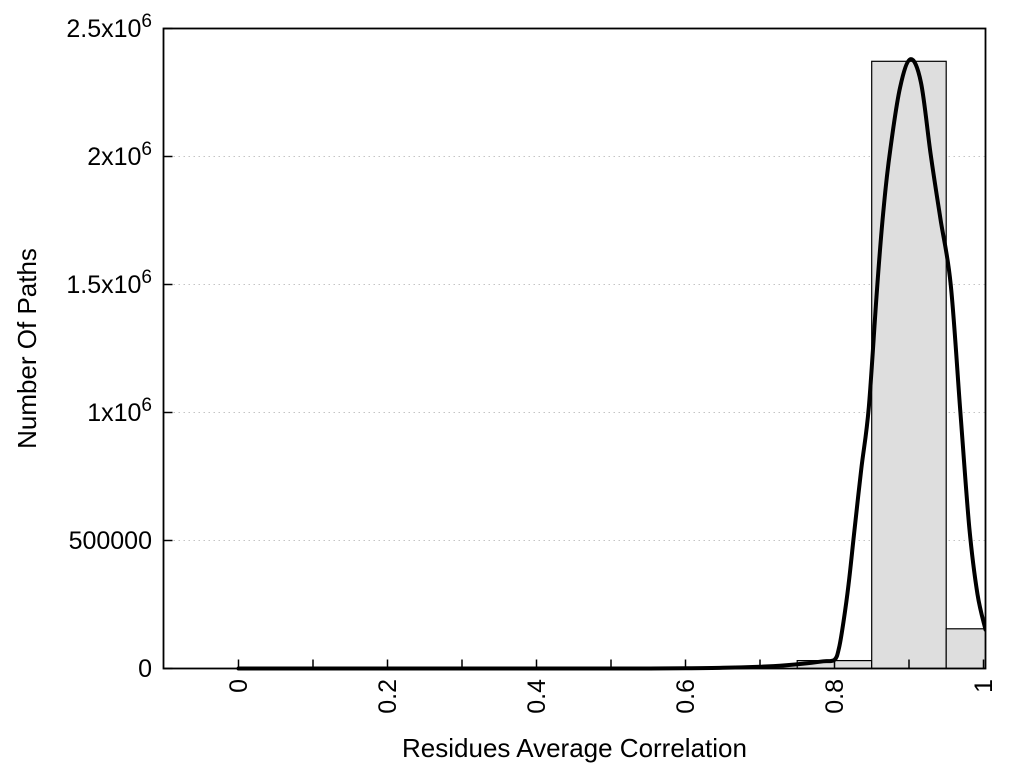 Image resolution: width=1024 pixels, height=768 pixels. Describe the element at coordinates (110, 541) in the screenshot. I see `y-tick-label: 500000` at that location.